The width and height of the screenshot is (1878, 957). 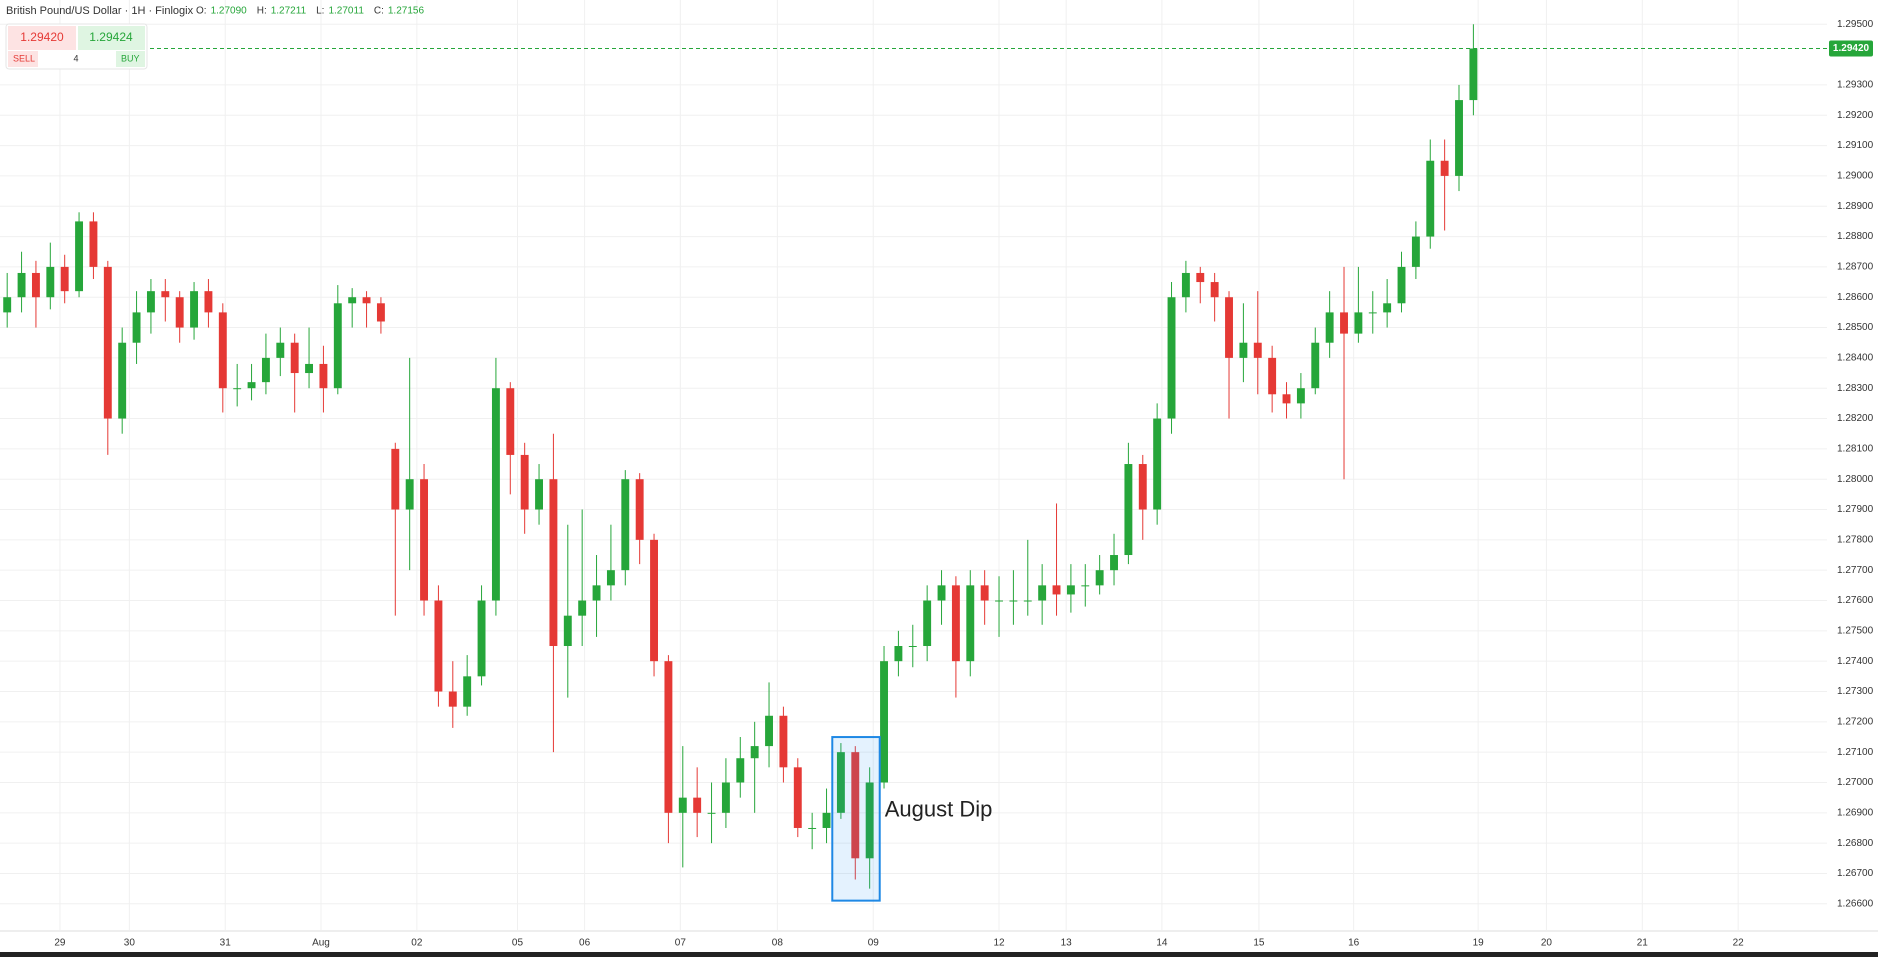 I want to click on ohlc-key: H:, so click(x=262, y=11).